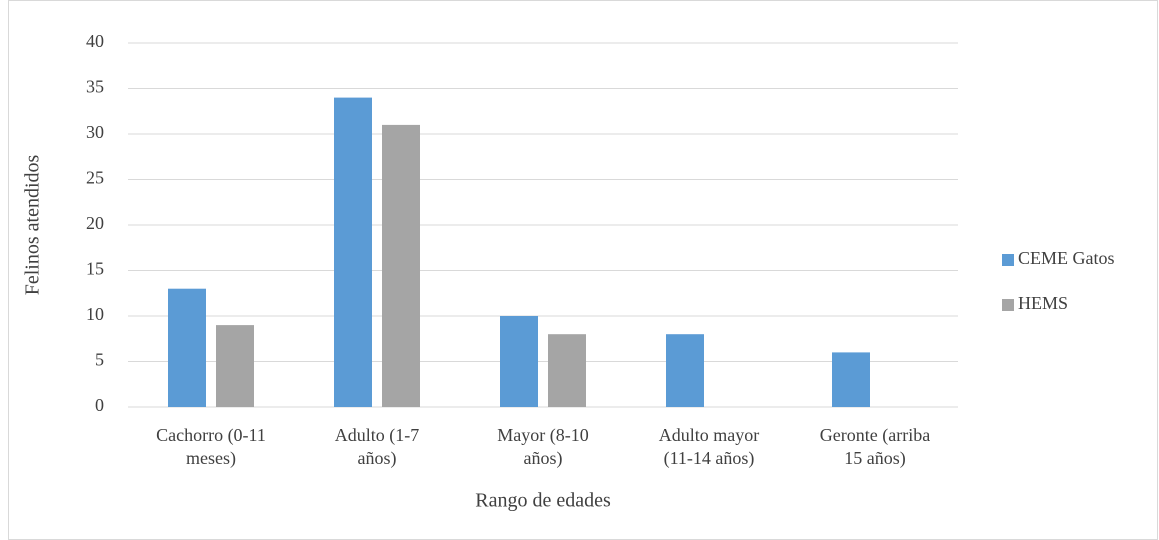  I want to click on y-tick-label: 10, so click(95, 314).